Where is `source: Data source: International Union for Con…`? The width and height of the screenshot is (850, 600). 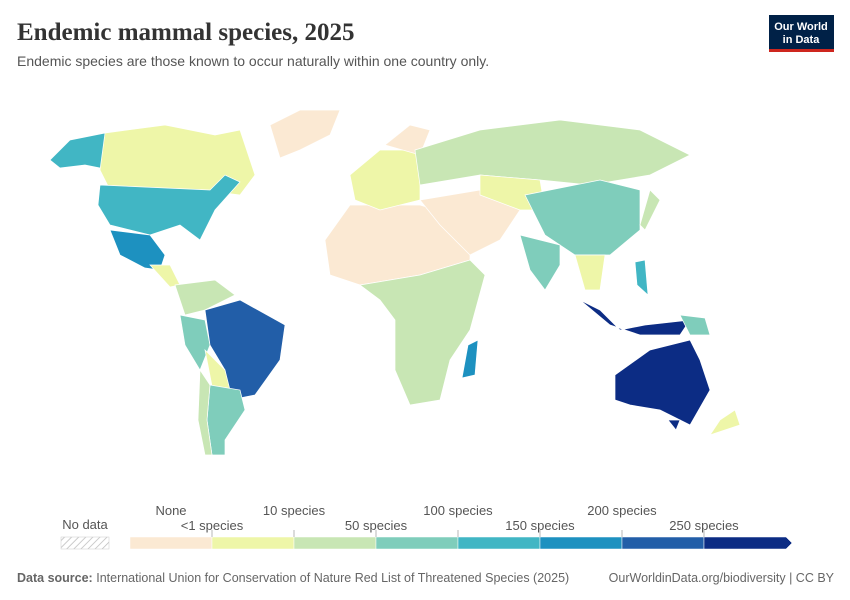
source: Data source: International Union for Con… is located at coordinates (293, 578).